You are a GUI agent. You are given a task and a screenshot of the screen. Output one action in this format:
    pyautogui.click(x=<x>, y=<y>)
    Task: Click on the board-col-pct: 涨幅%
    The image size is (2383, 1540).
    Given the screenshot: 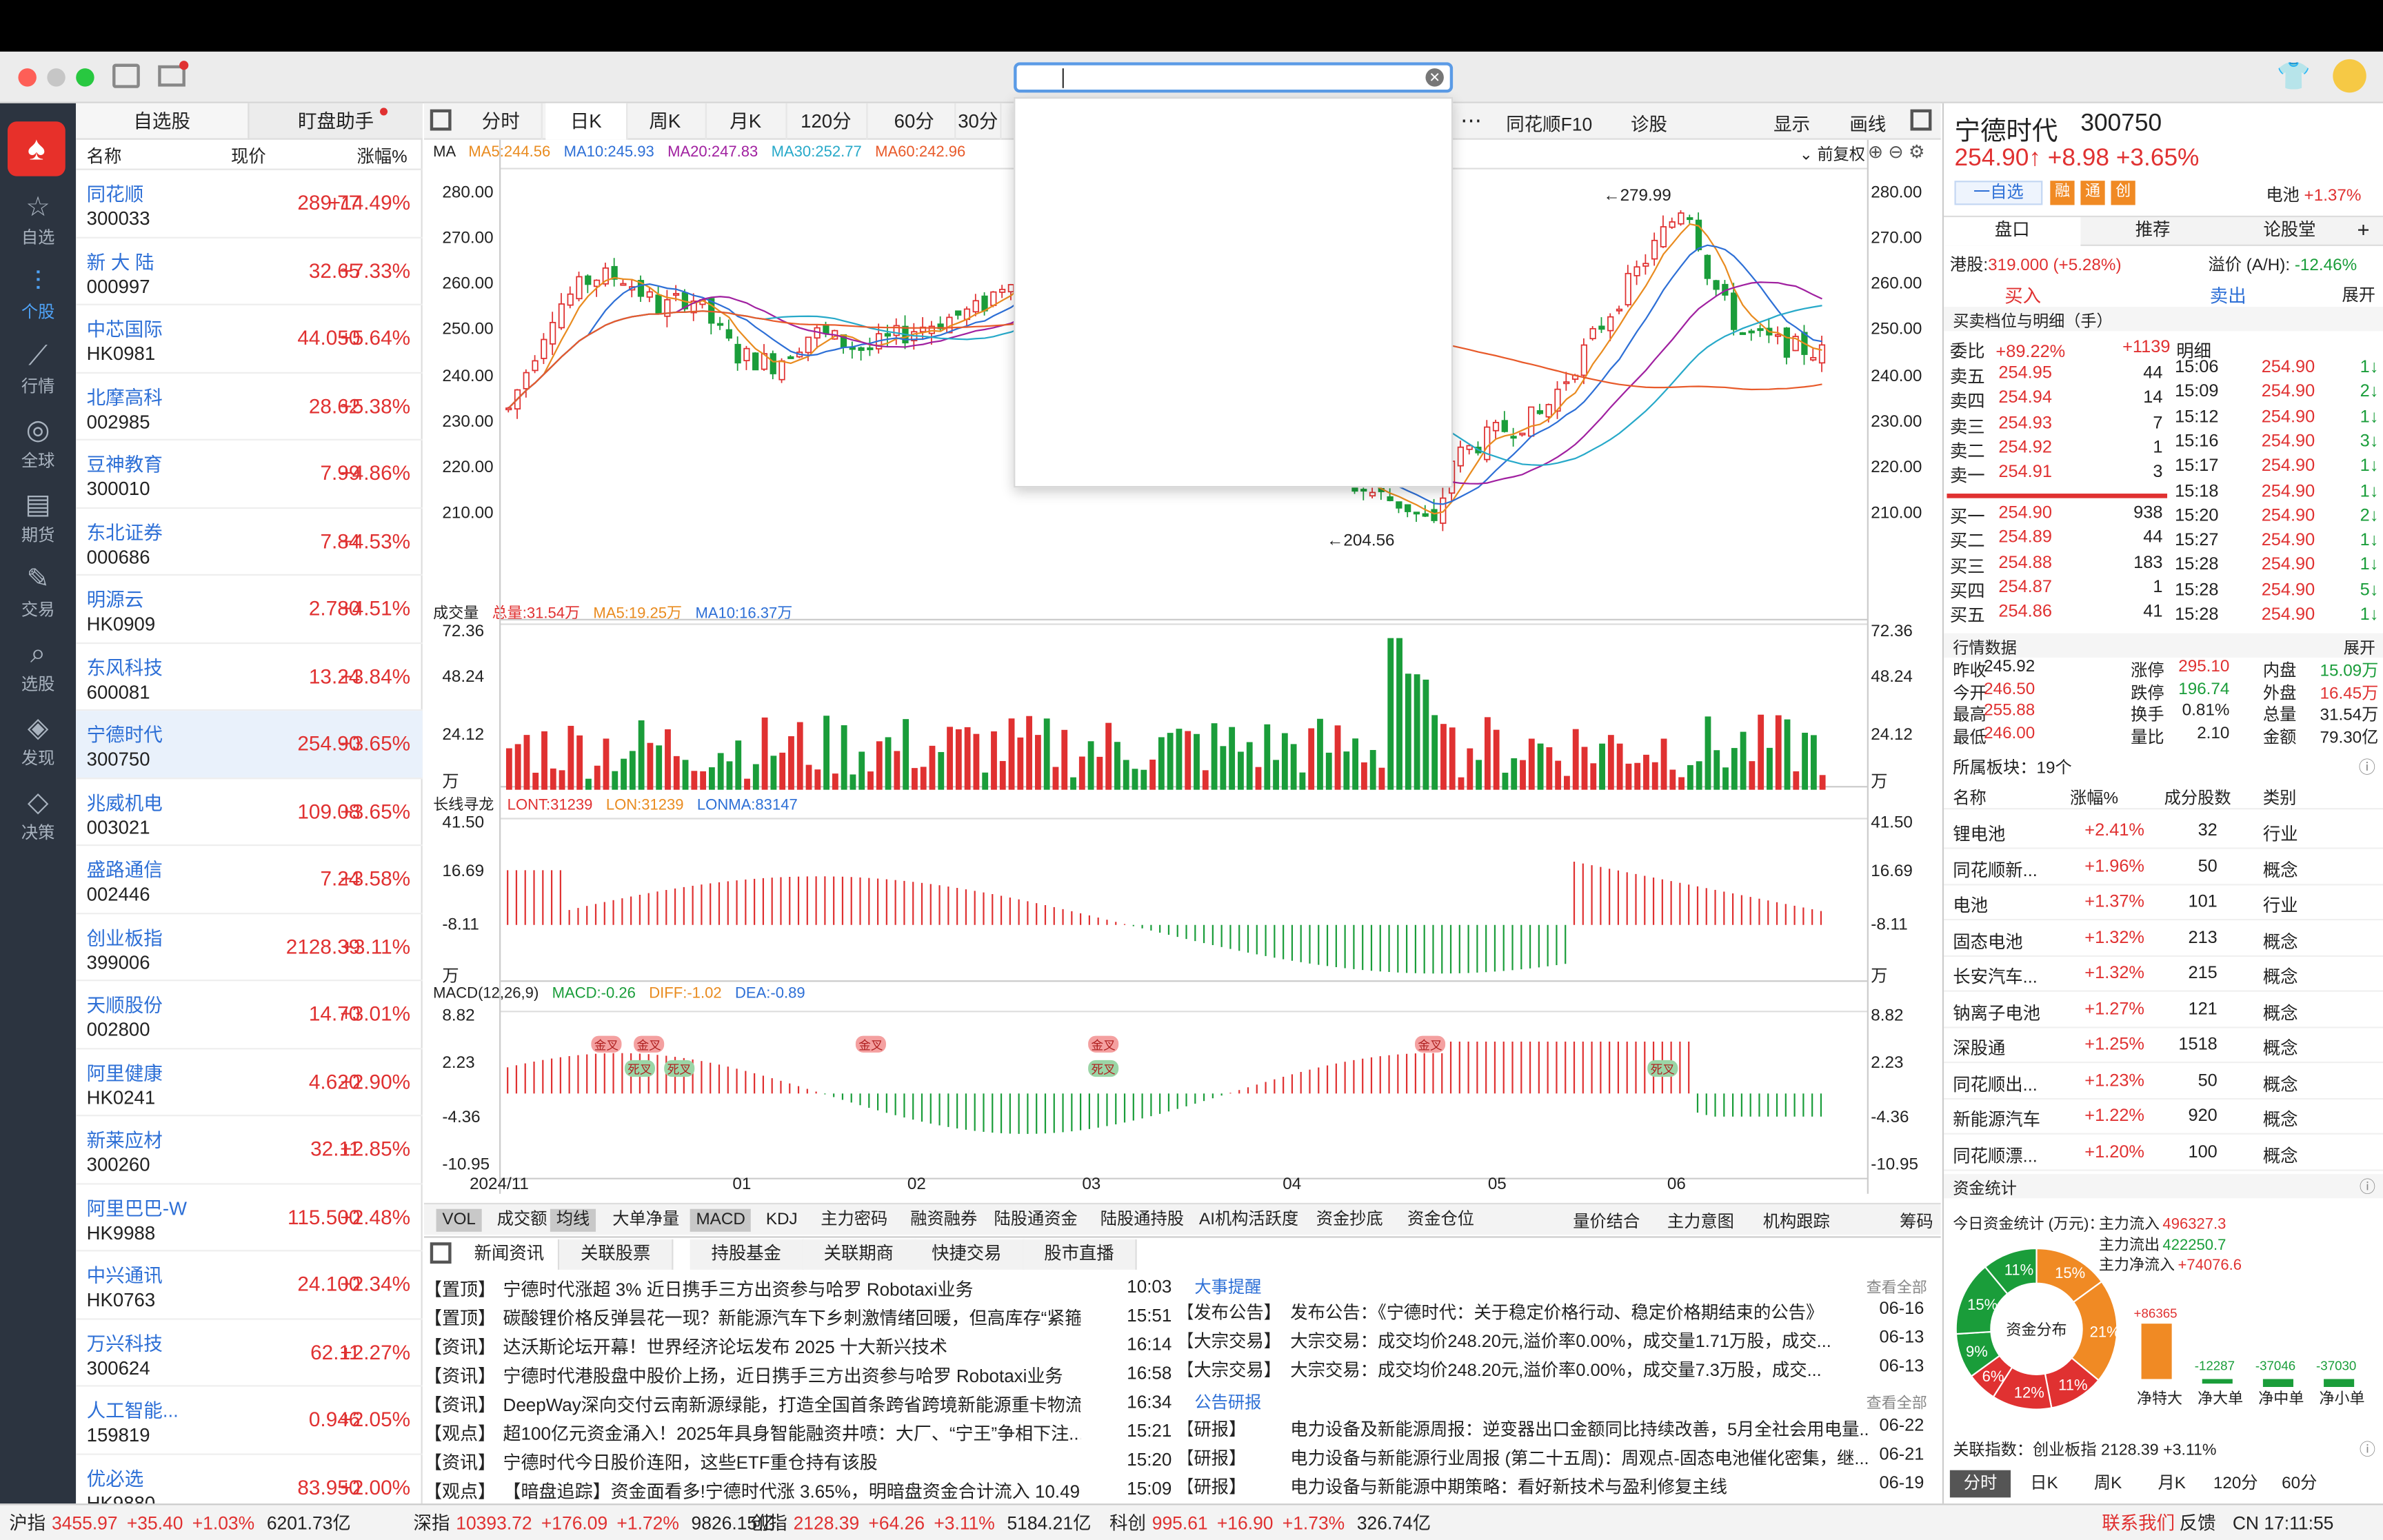 What is the action you would take?
    pyautogui.click(x=2094, y=799)
    